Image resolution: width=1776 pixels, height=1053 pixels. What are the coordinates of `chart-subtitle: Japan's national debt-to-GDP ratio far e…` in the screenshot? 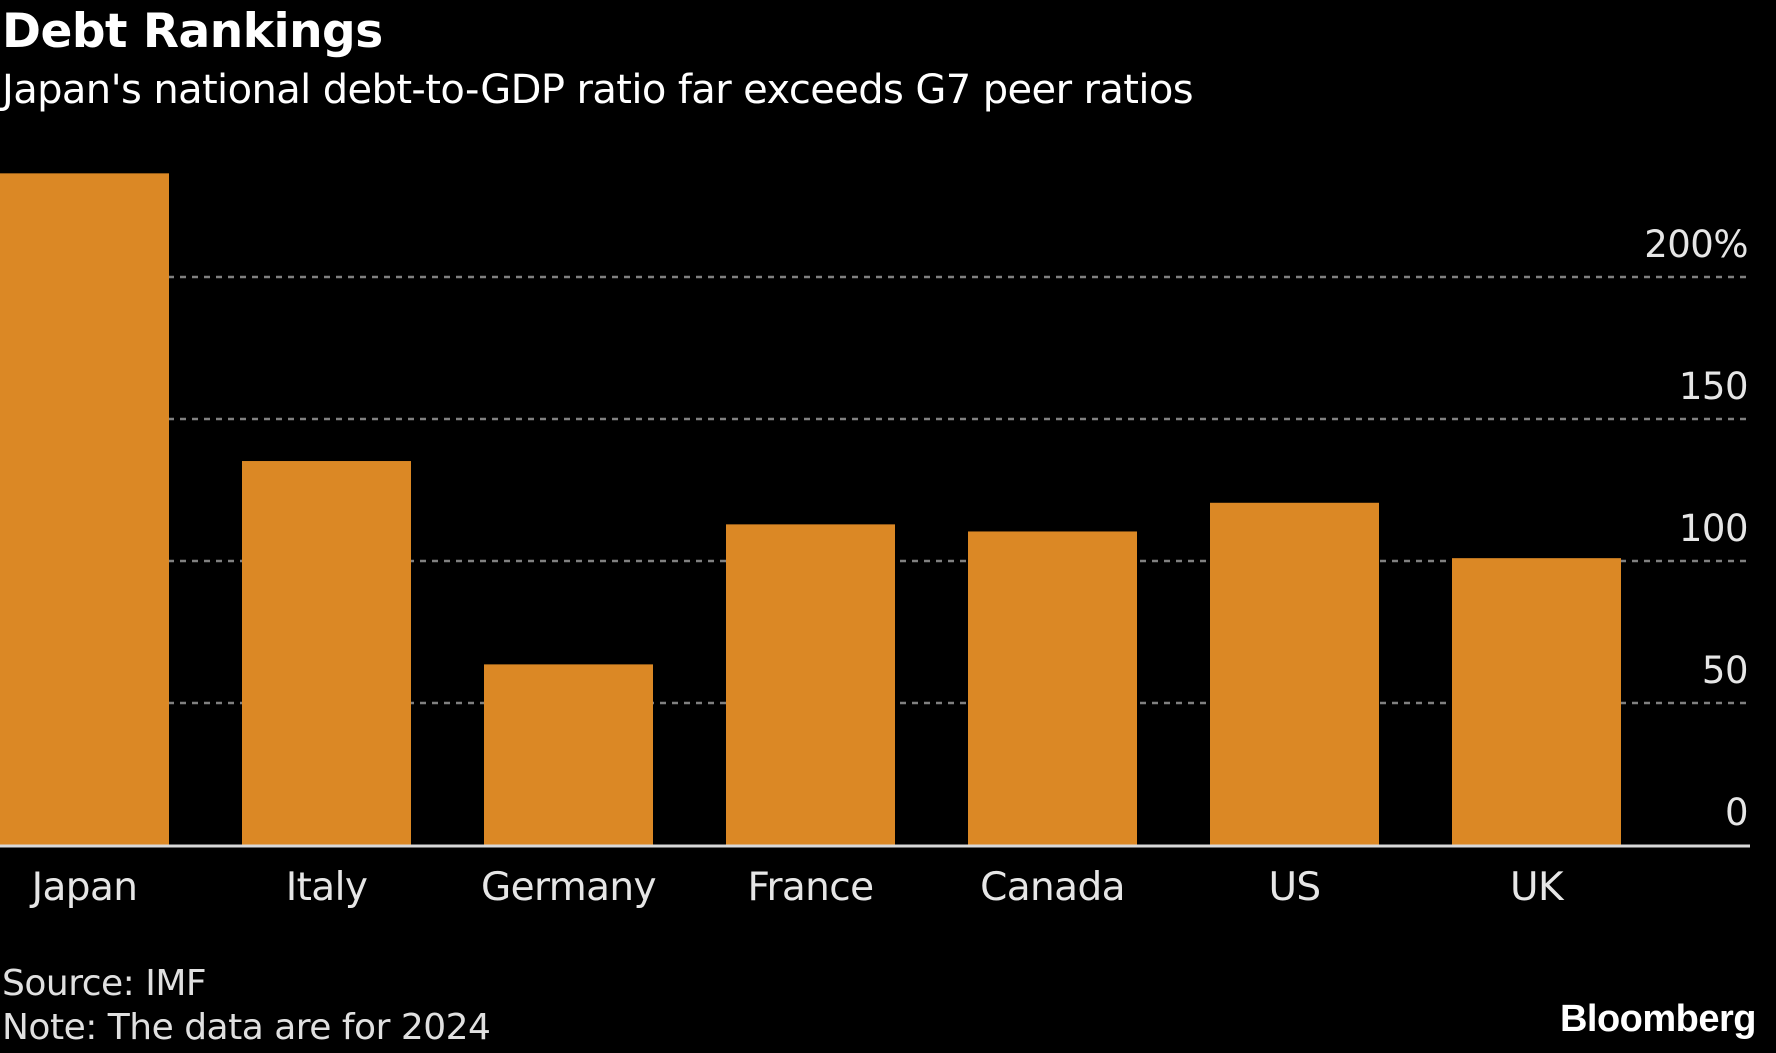 It's located at (598, 90).